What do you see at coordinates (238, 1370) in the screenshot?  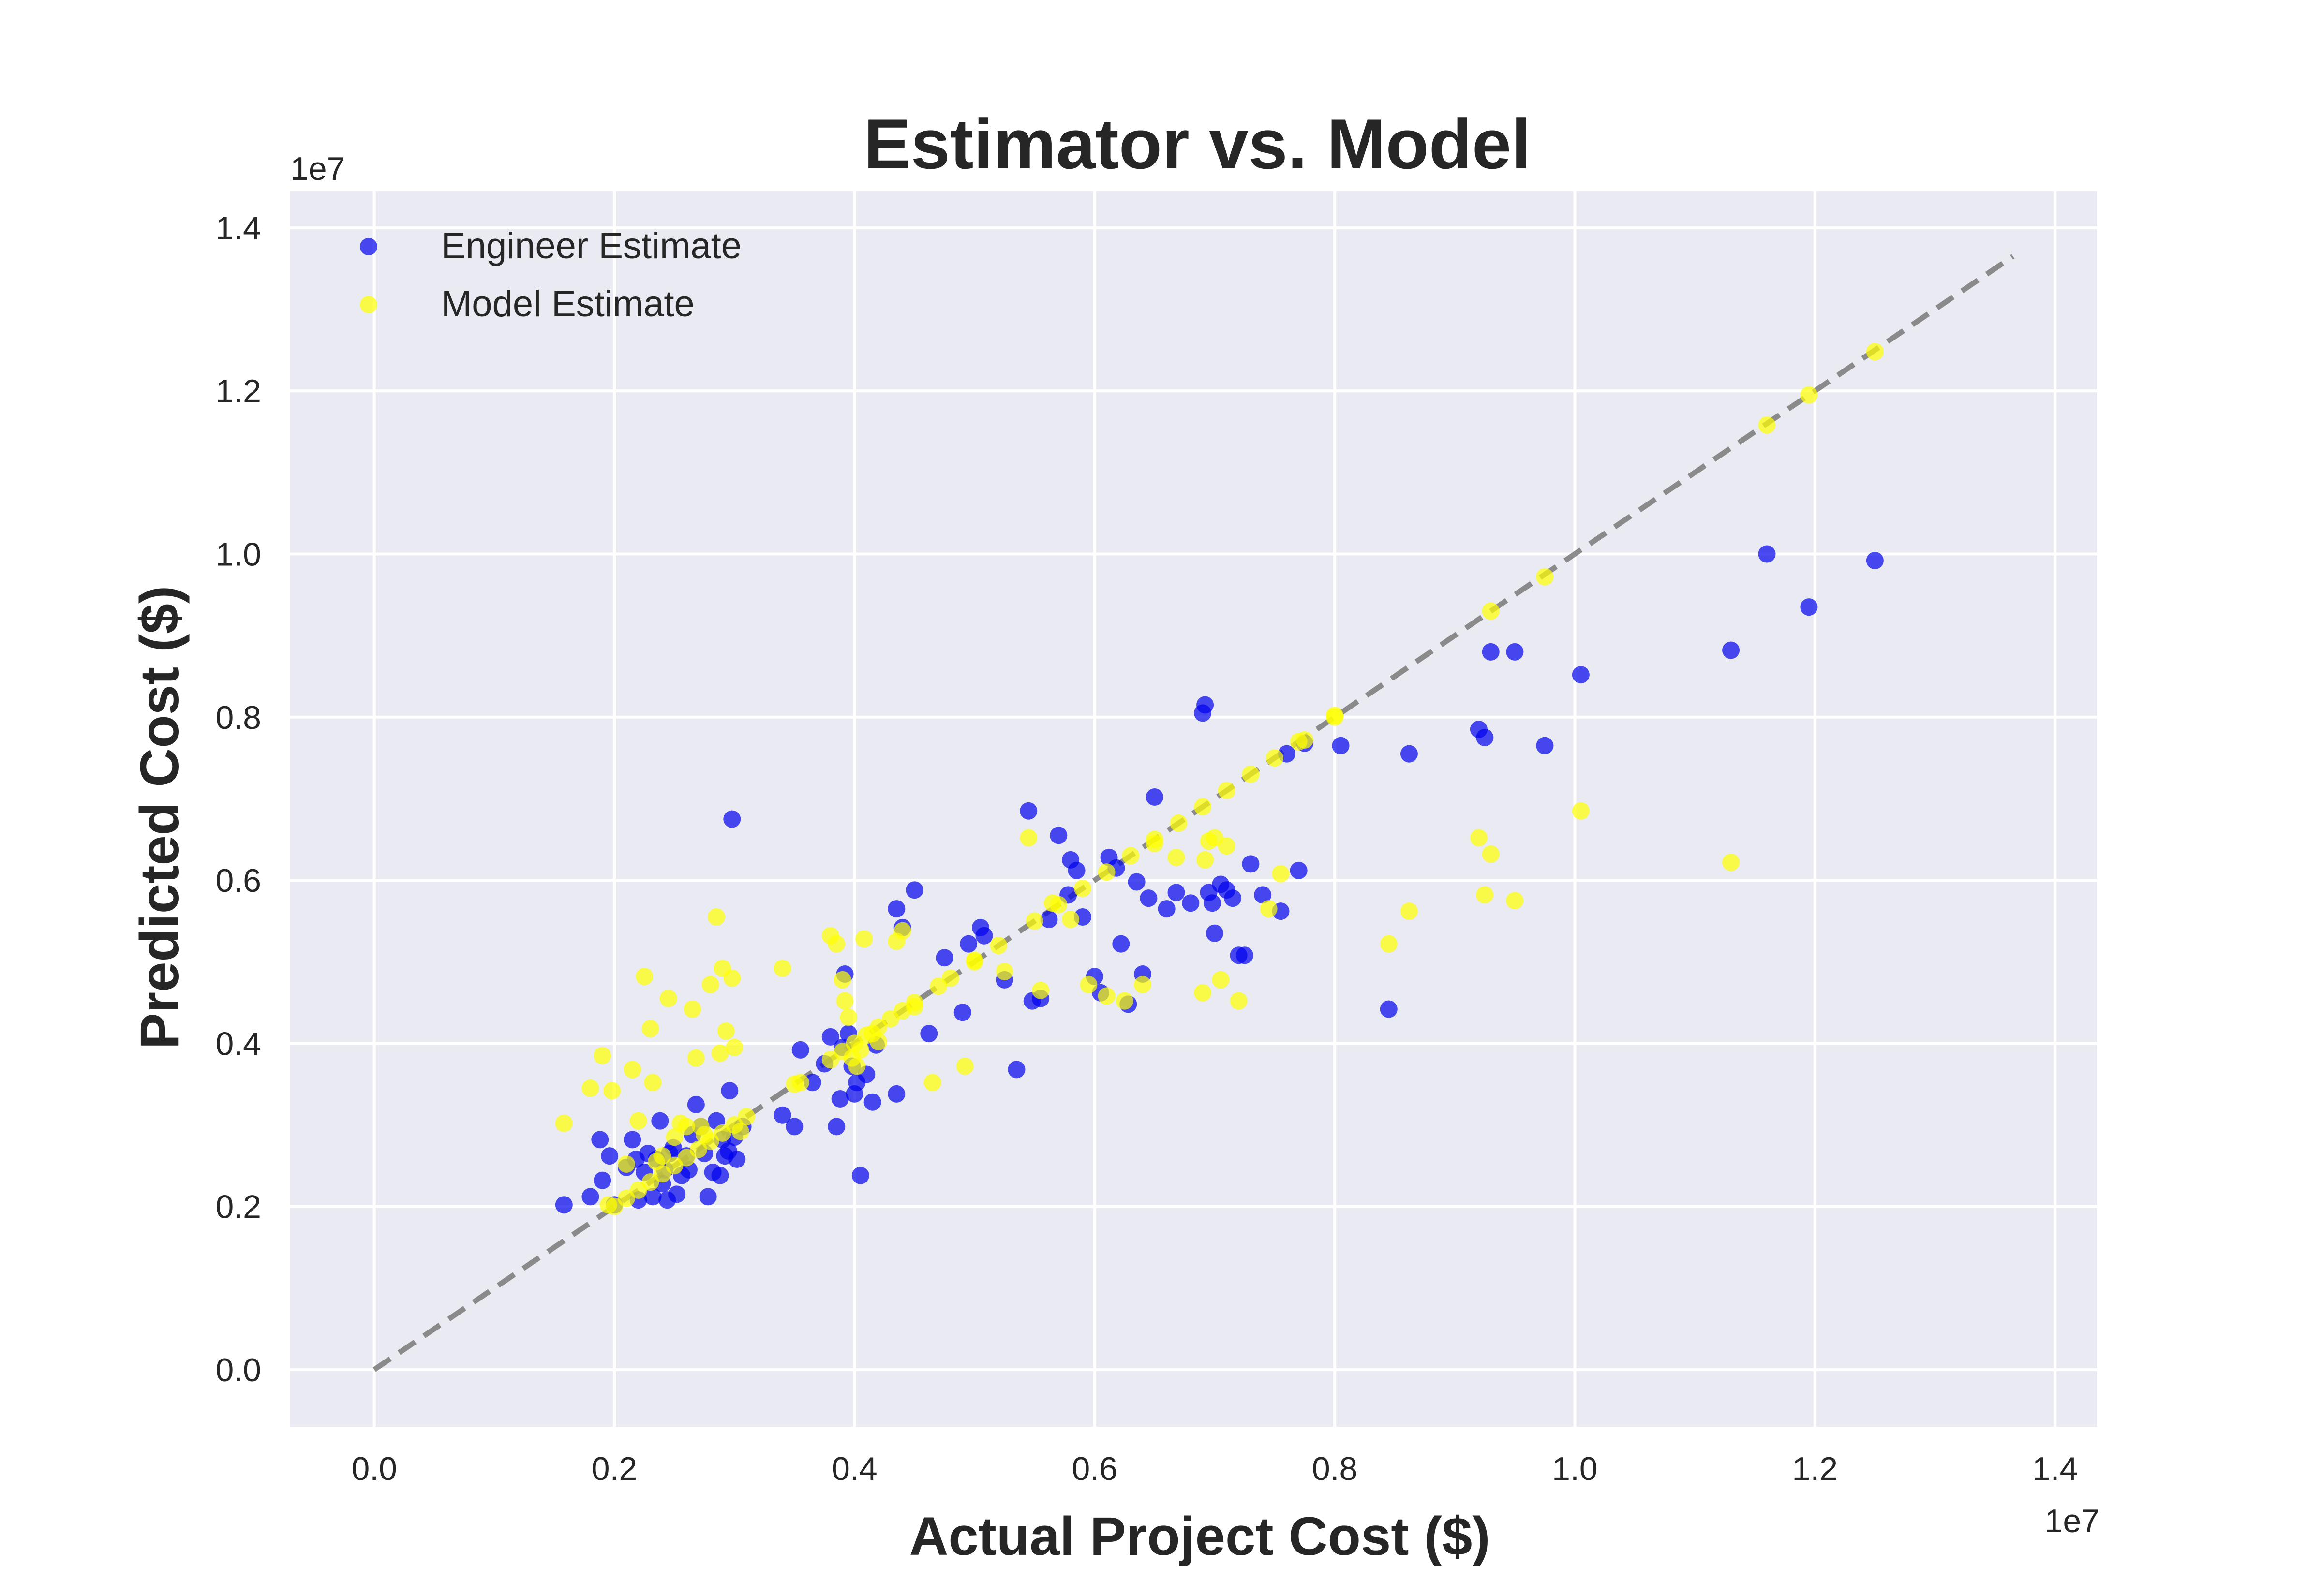 I see `y-tick-label: 0.0` at bounding box center [238, 1370].